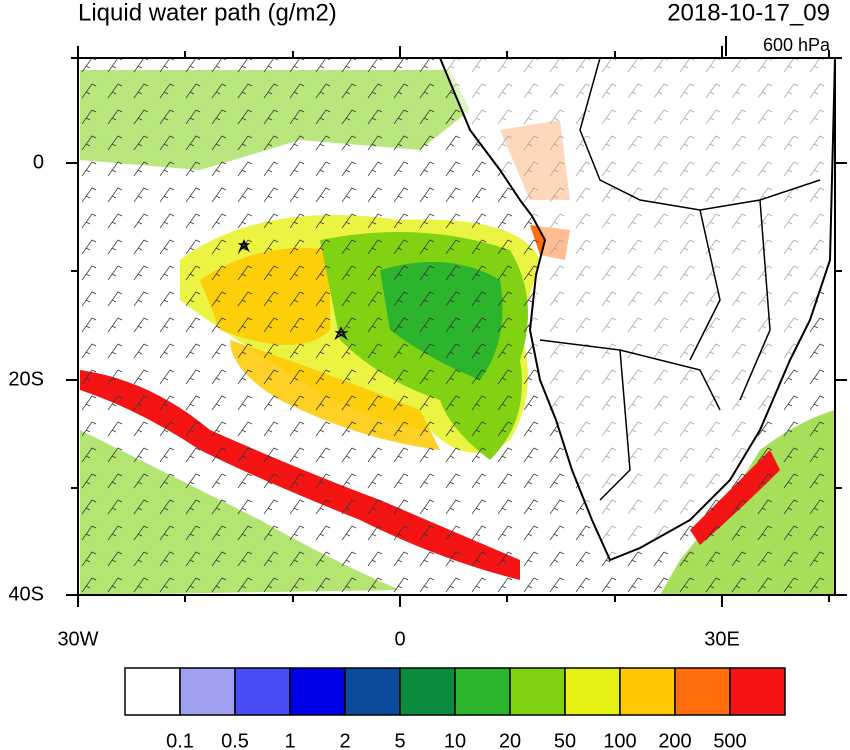 The height and width of the screenshot is (750, 850). I want to click on colorbar-label: 0.1, so click(180, 740).